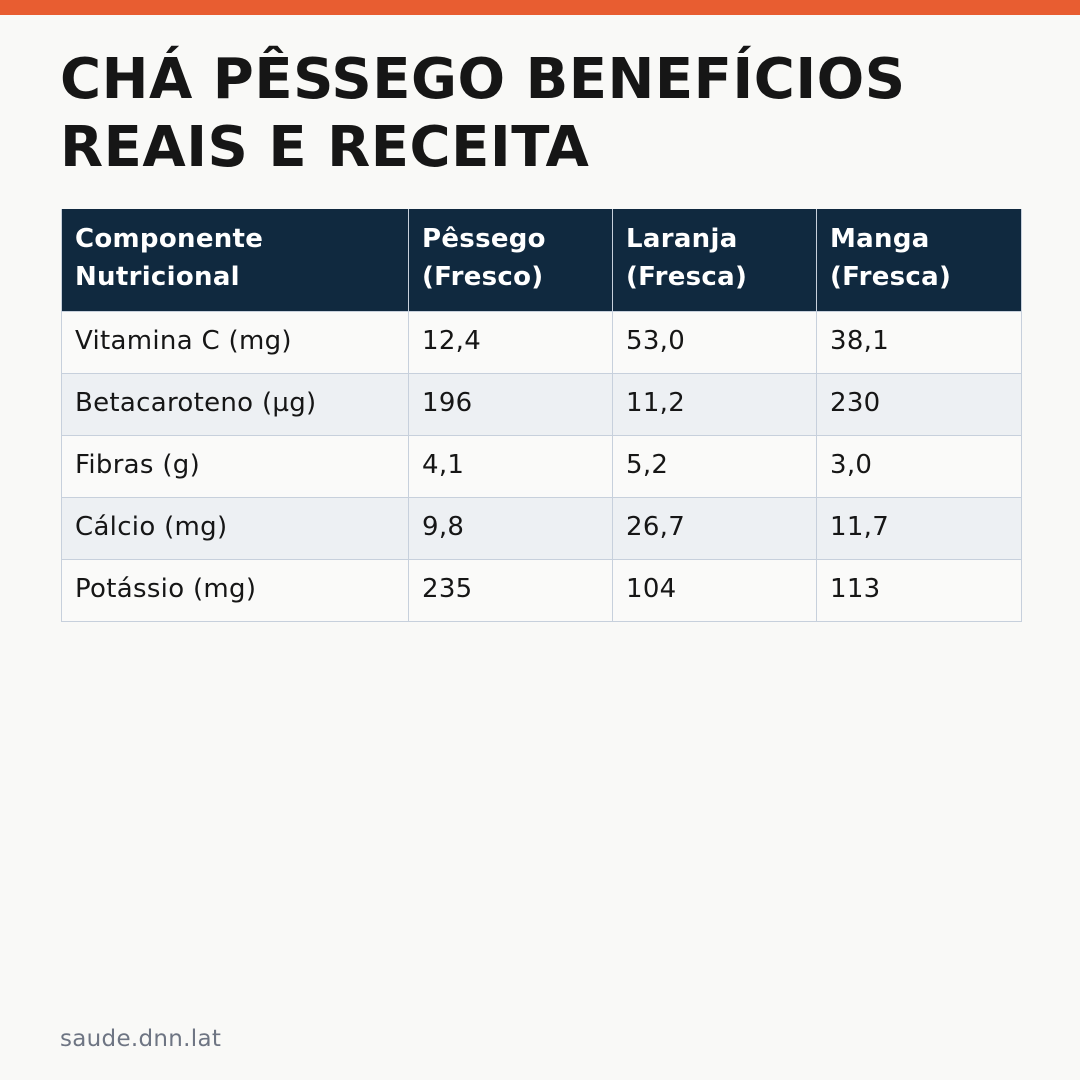 This screenshot has width=1080, height=1080. Describe the element at coordinates (235, 528) in the screenshot. I see `row-label: Cálcio (mg)` at that location.